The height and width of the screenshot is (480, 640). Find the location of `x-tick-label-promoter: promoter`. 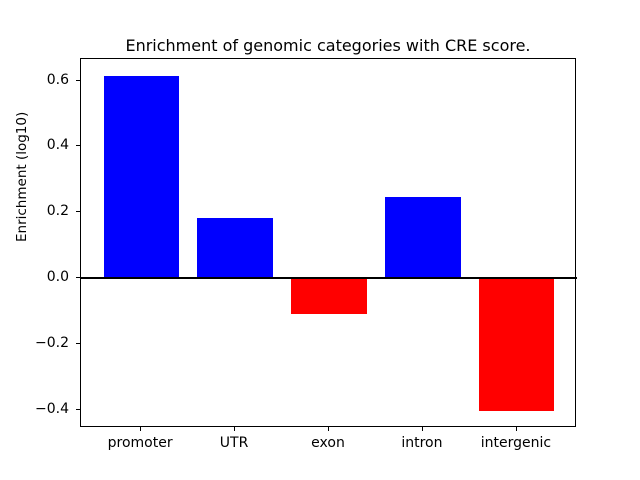

x-tick-label-promoter: promoter is located at coordinates (140, 443).